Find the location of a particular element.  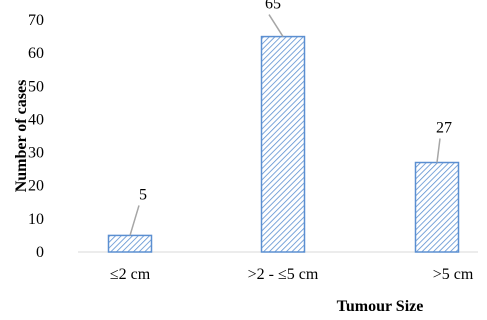

x-tick-label: ≤2 cm is located at coordinates (130, 274).